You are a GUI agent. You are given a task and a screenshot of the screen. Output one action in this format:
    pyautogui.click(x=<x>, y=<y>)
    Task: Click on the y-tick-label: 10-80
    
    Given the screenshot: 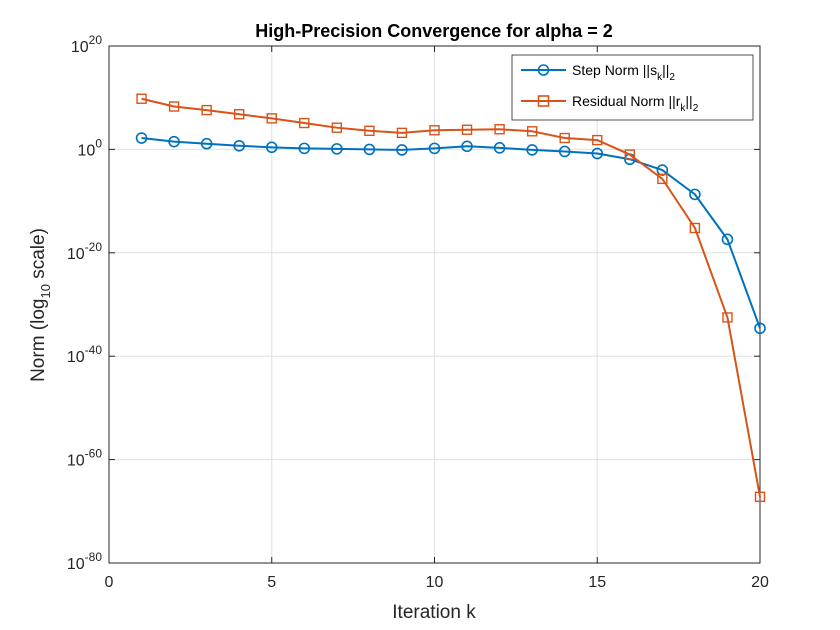 What is the action you would take?
    pyautogui.click(x=84, y=561)
    